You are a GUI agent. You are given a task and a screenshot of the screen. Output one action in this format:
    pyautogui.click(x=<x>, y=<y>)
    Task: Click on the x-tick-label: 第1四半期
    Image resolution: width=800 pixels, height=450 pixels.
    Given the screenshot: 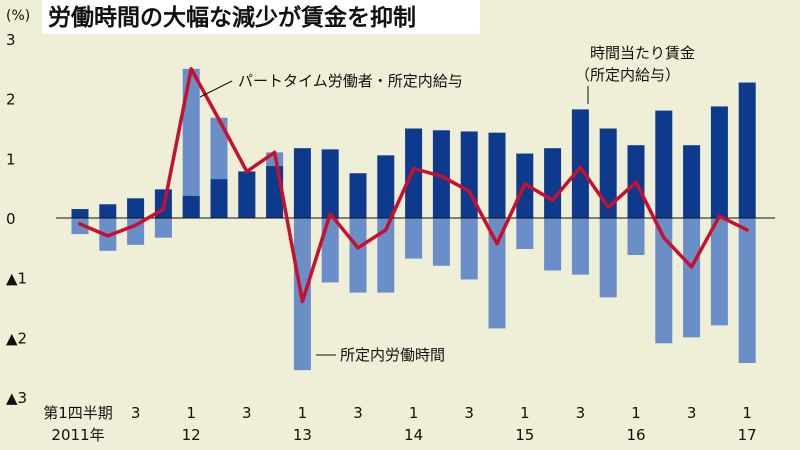 What is the action you would take?
    pyautogui.click(x=78, y=413)
    